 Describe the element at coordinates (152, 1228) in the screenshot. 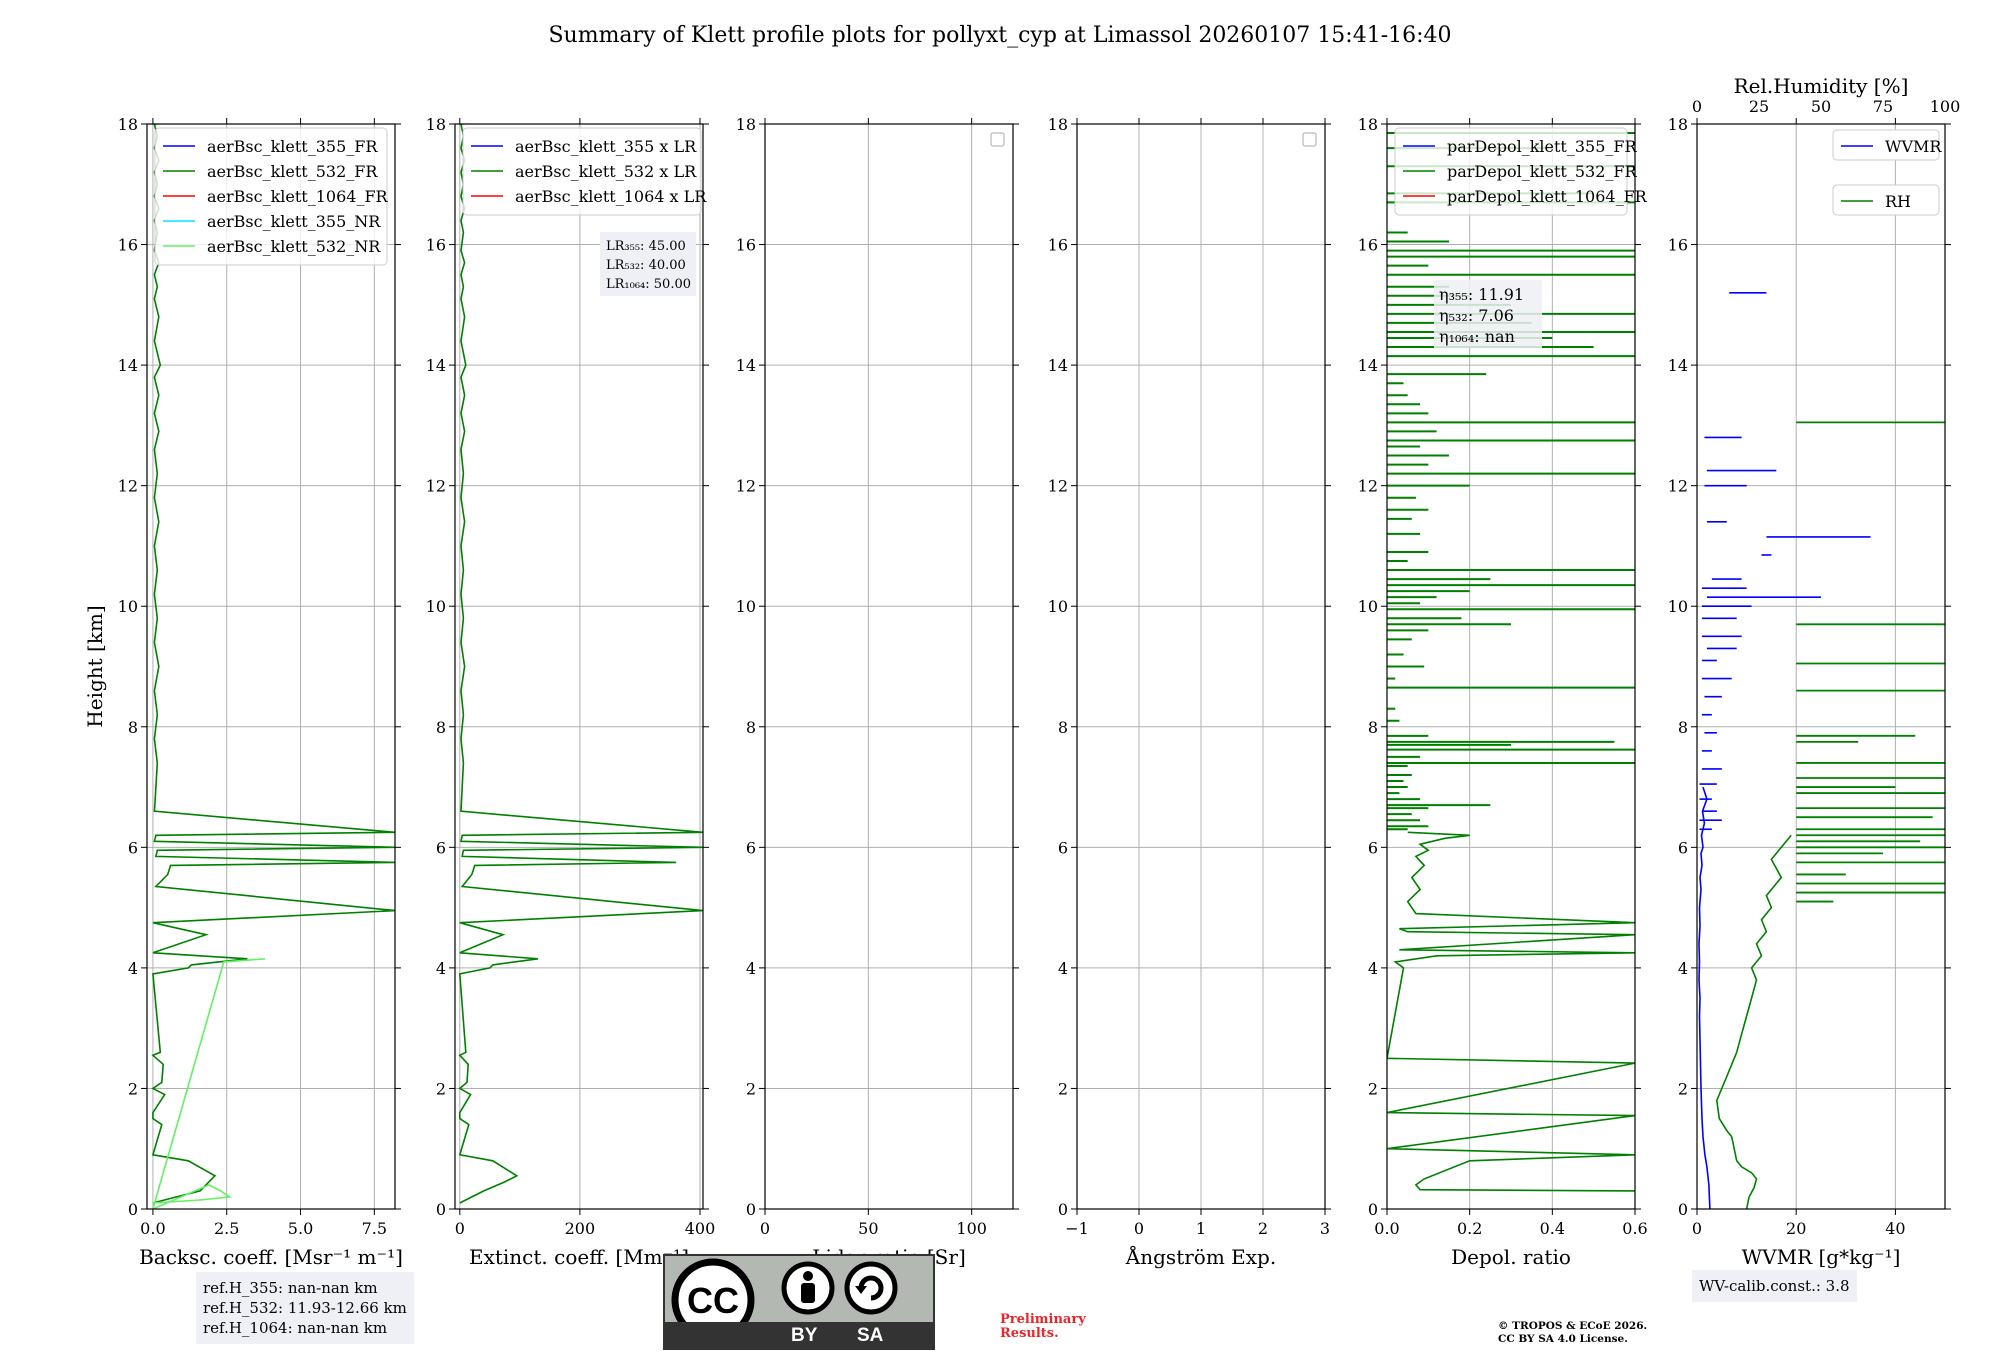

I see `x-tick-label: 0.0` at that location.